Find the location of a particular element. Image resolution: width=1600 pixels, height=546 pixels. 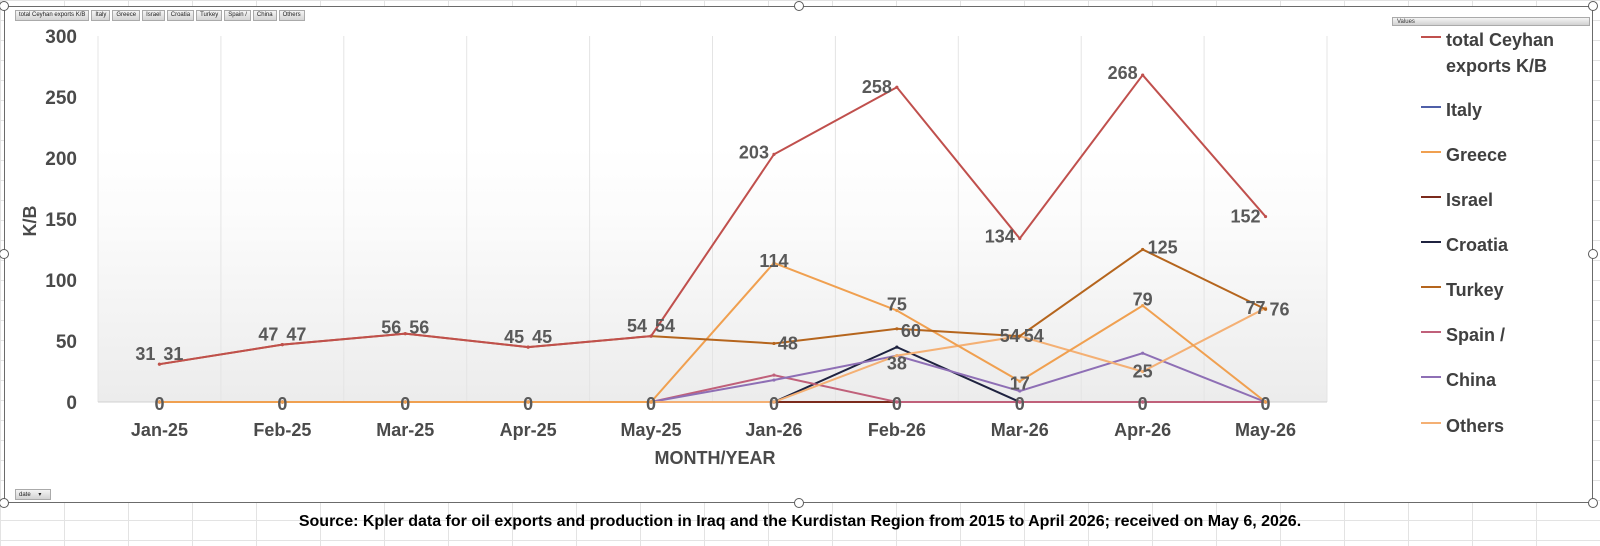

resize-handle-top-right is located at coordinates (1593, 6).